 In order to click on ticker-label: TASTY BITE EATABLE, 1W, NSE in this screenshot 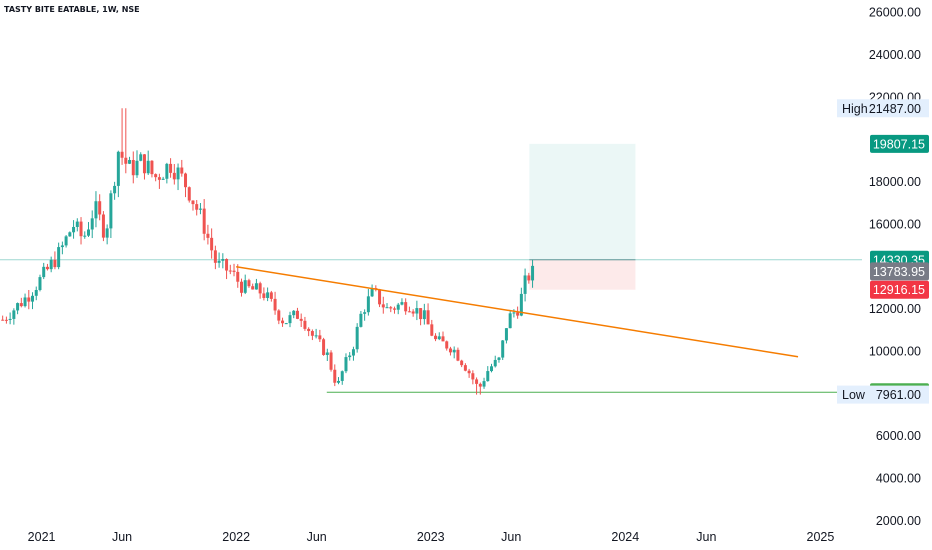, I will do `click(72, 9)`.